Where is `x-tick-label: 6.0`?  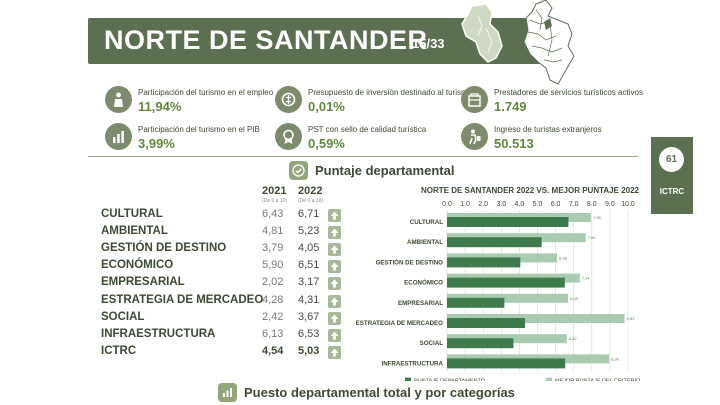
x-tick-label: 6.0 is located at coordinates (556, 204).